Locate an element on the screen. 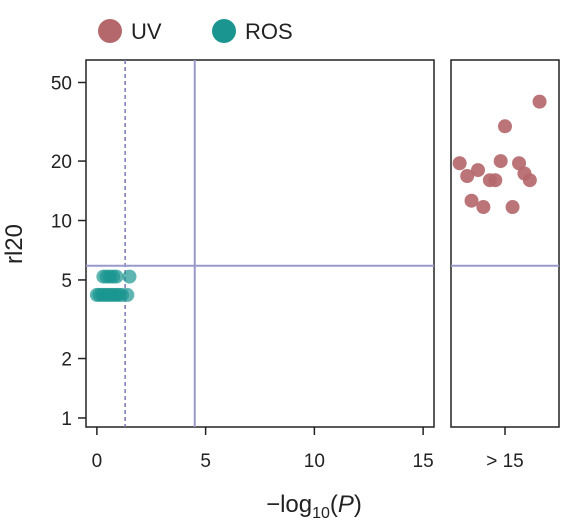  x-axis-ticks: 0 5 10 15 is located at coordinates (263, 449).